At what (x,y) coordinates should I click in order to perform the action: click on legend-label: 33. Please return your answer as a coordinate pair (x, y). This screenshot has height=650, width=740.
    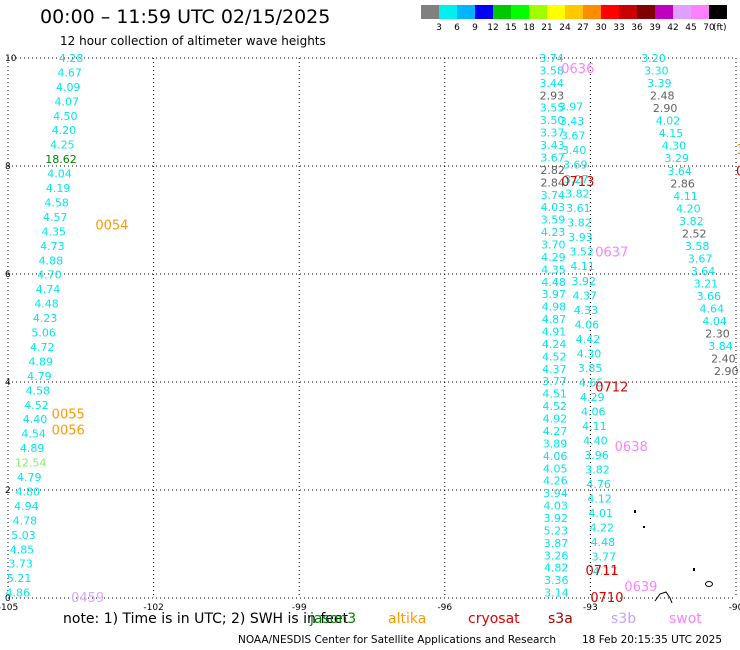
    Looking at the image, I should click on (619, 28).